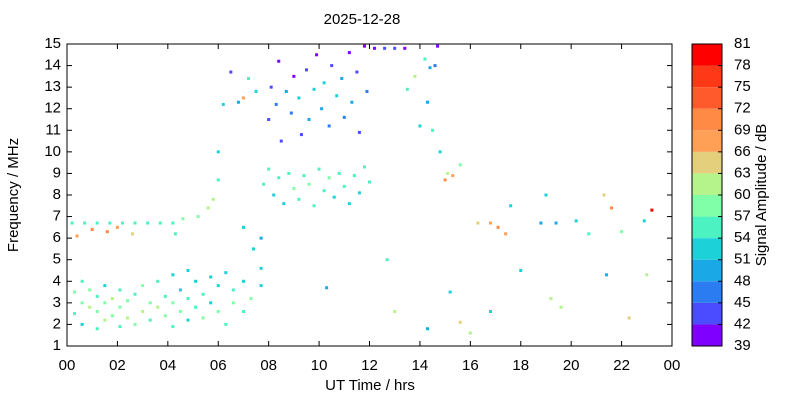 The height and width of the screenshot is (400, 800). What do you see at coordinates (57, 345) in the screenshot?
I see `y-tick-label: 1` at bounding box center [57, 345].